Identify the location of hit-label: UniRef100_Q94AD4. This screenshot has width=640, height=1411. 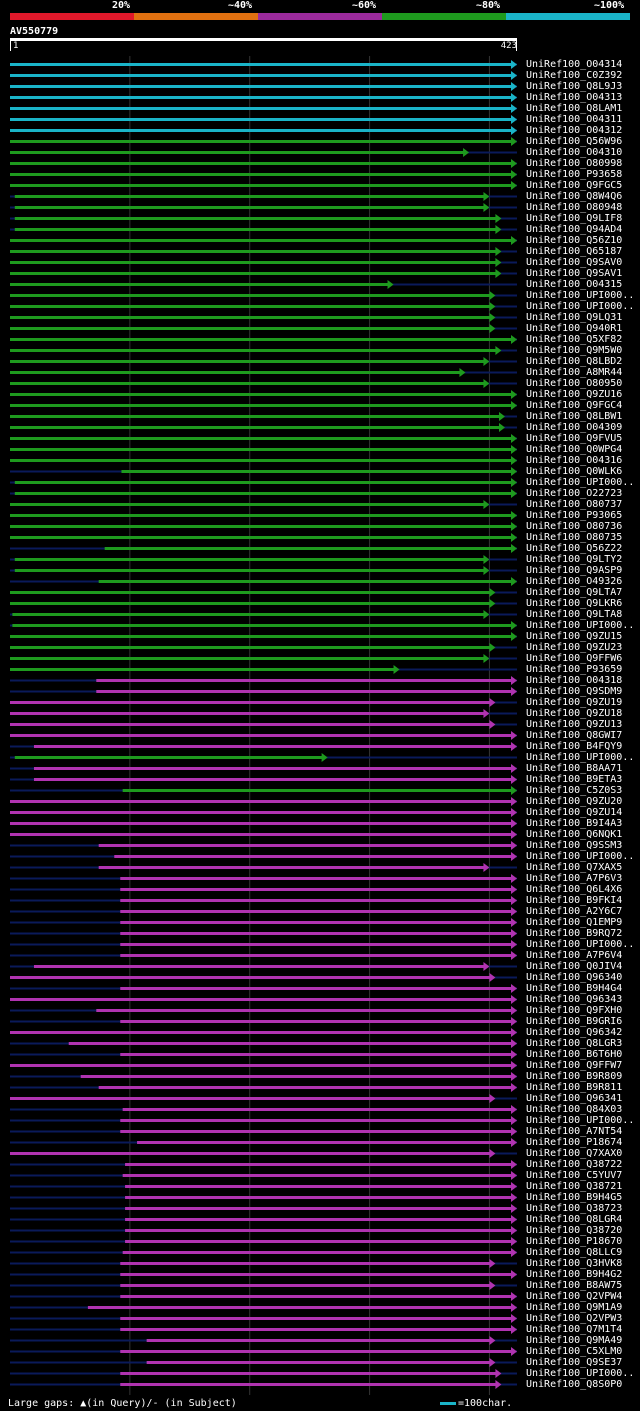
(574, 229).